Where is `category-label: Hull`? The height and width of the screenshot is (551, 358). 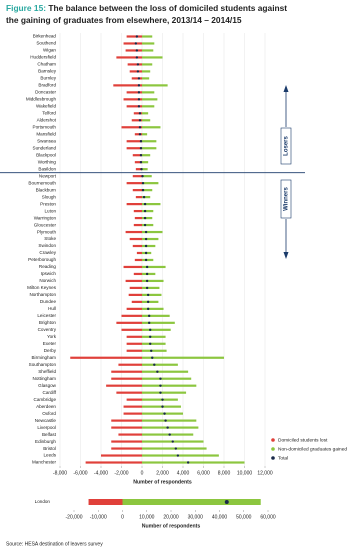 category-label: Hull is located at coordinates (52, 308).